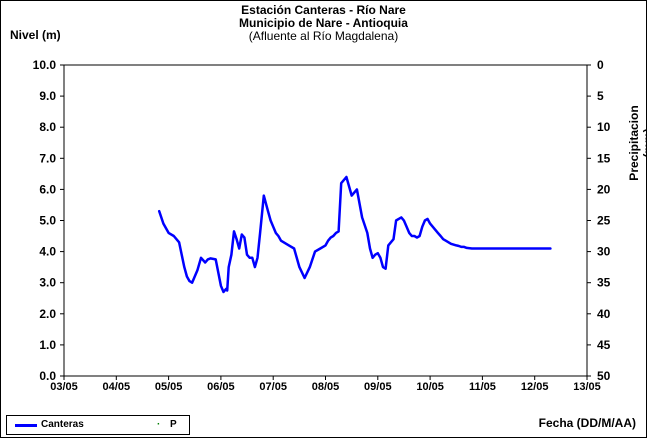  What do you see at coordinates (117, 387) in the screenshot?
I see `x-tick-label: 04/05` at bounding box center [117, 387].